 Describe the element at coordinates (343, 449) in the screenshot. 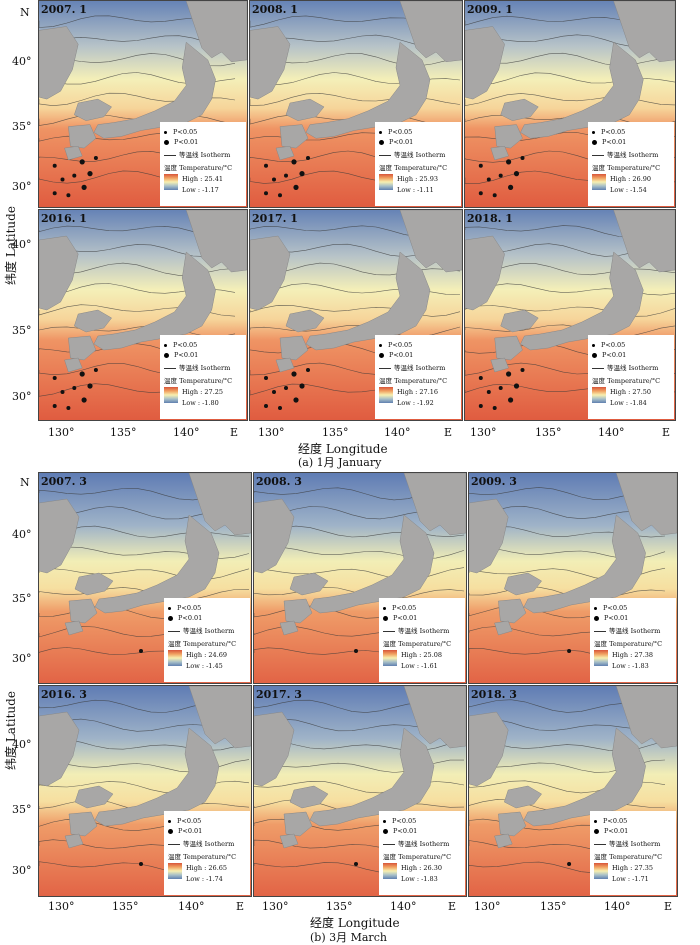

I see `longitude-axis-label-a: 经度 Longitude` at that location.